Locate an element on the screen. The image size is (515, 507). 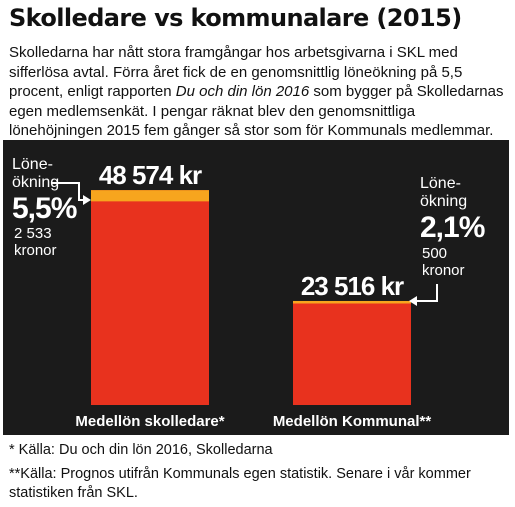
arrowhead-skolledare is located at coordinates (87, 200).